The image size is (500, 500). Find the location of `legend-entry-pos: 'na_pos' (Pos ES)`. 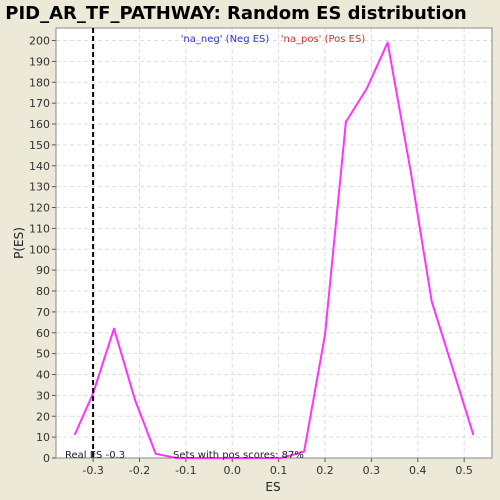

legend-entry-pos: 'na_pos' (Pos ES) is located at coordinates (323, 39).